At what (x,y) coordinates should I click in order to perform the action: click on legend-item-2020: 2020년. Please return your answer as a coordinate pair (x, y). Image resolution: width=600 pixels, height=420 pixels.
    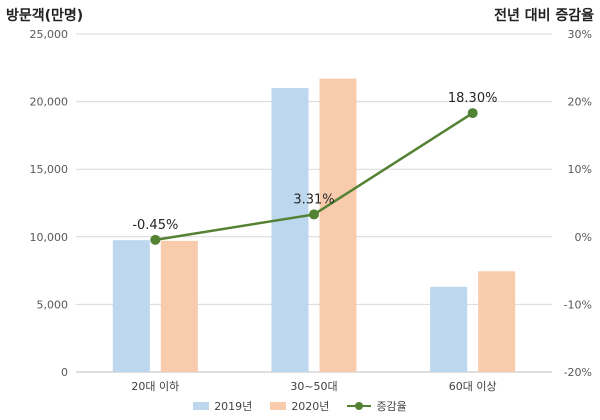
    Looking at the image, I should click on (299, 406).